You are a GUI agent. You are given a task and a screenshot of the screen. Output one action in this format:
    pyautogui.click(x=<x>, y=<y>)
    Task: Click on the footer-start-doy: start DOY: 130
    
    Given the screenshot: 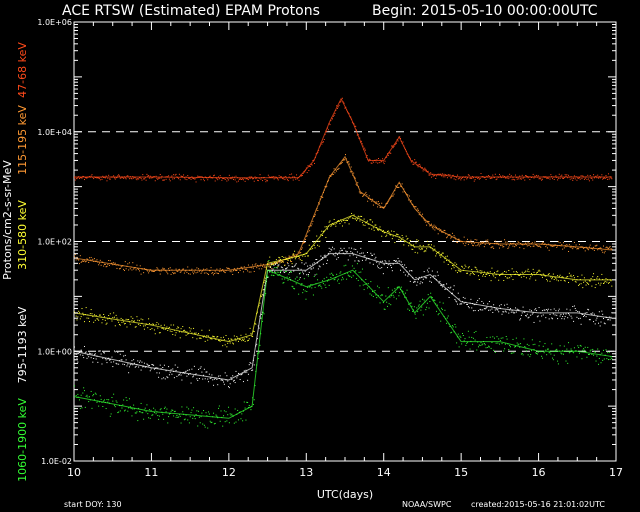 What is the action you would take?
    pyautogui.click(x=93, y=504)
    